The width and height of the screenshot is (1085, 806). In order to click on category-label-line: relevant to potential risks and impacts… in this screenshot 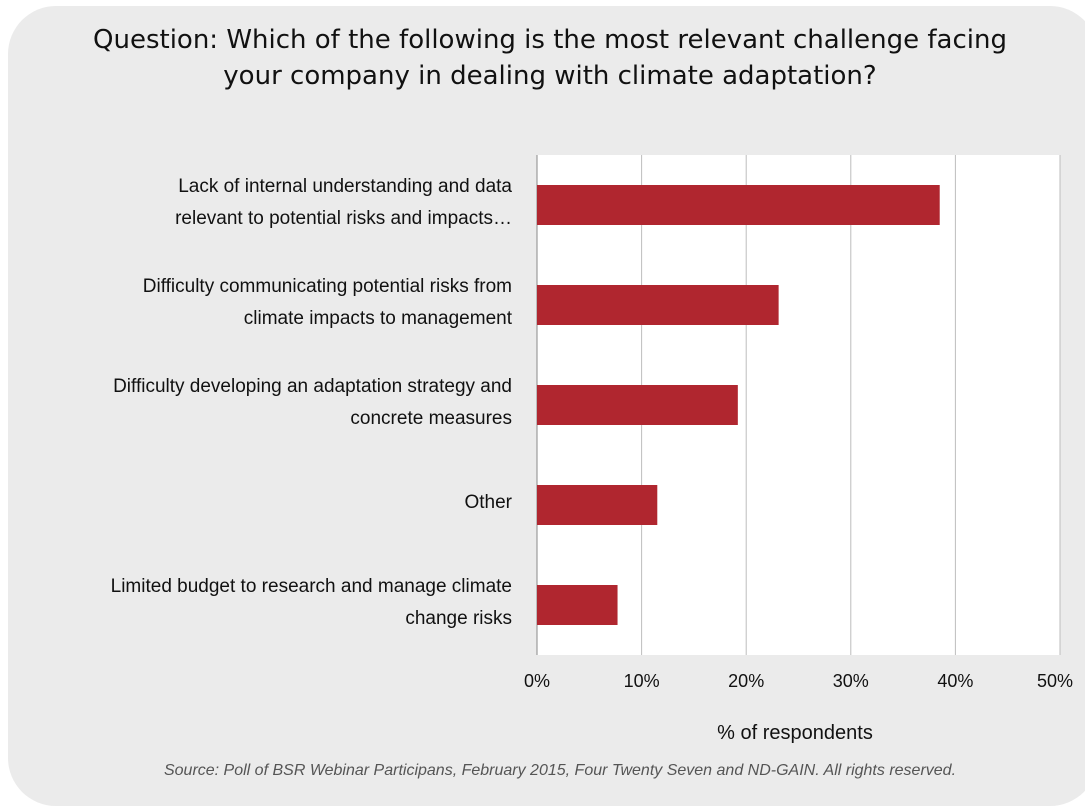, I will do `click(343, 218)`.